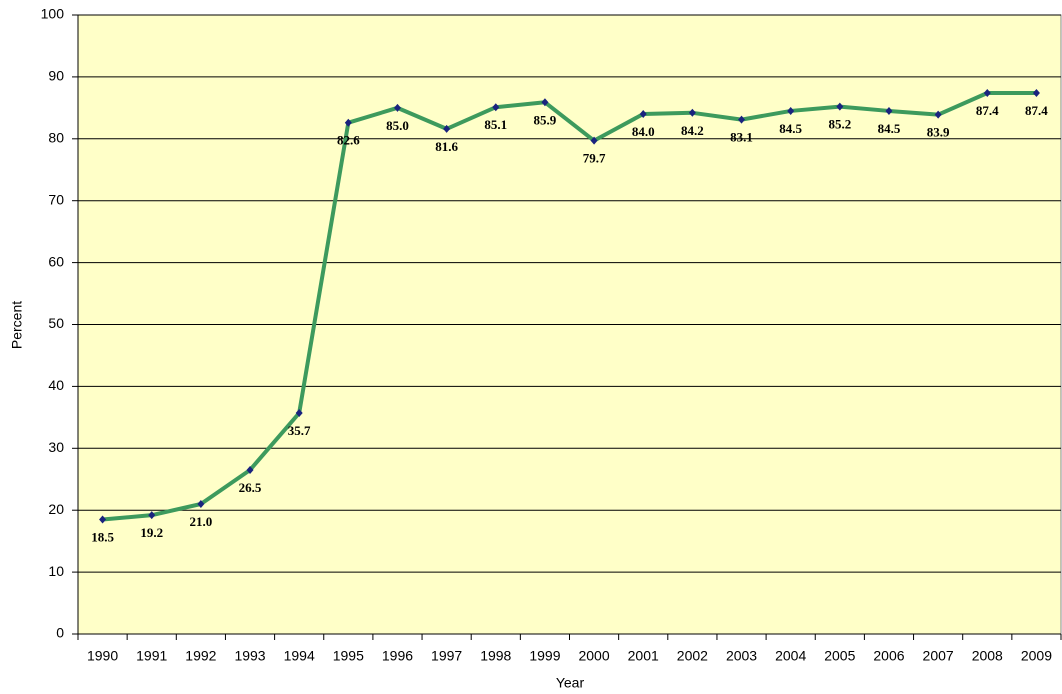 The width and height of the screenshot is (1062, 694). What do you see at coordinates (692, 130) in the screenshot?
I see `data-label: 84.2` at bounding box center [692, 130].